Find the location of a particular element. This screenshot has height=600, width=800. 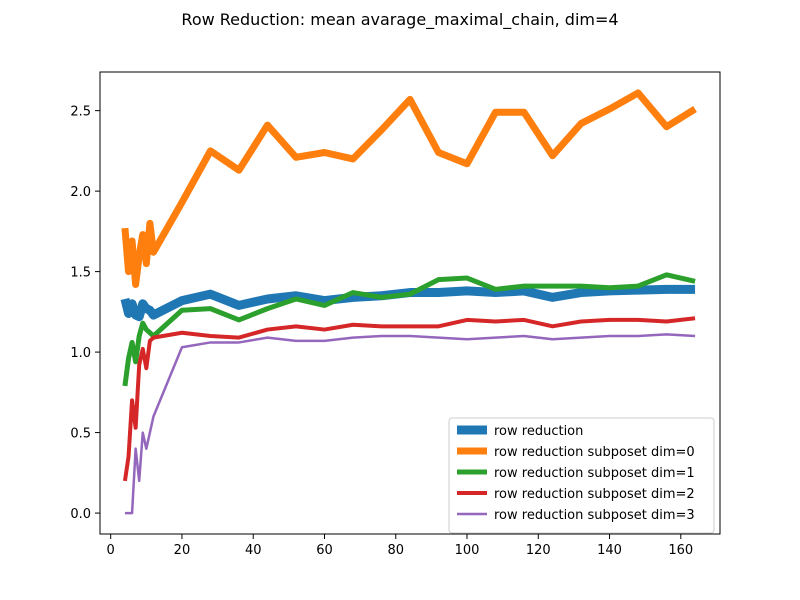

y-tick-label: 1.0 is located at coordinates (80, 353).